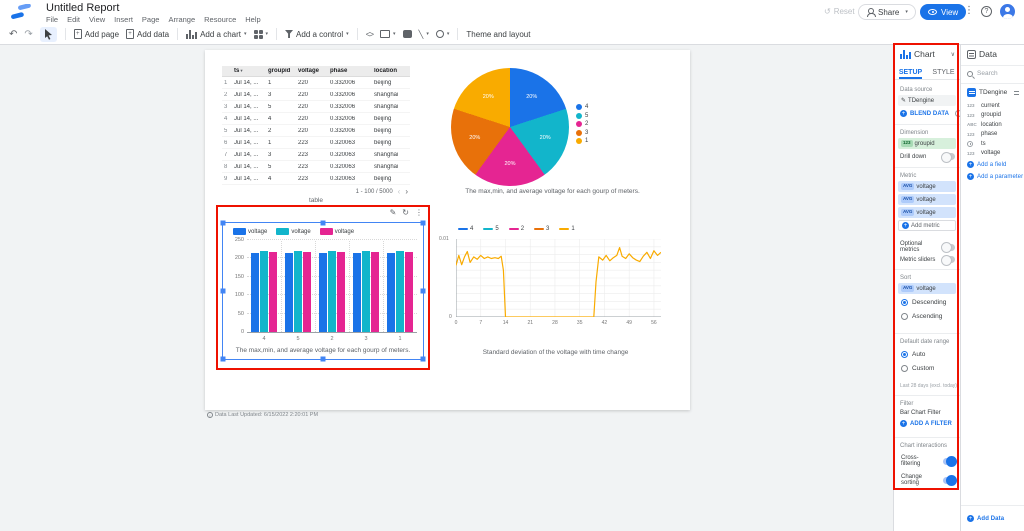  I want to click on add-chart-button: Add a chart, so click(216, 34).